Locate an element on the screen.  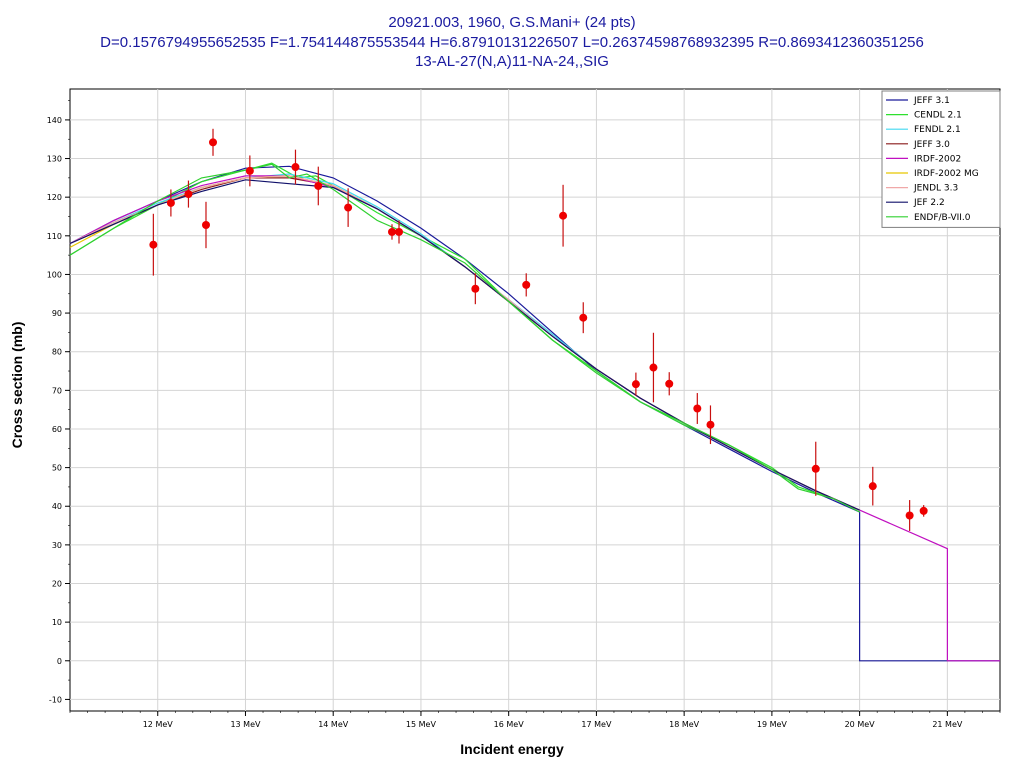
y-tick-label: 130 is located at coordinates (54, 159).